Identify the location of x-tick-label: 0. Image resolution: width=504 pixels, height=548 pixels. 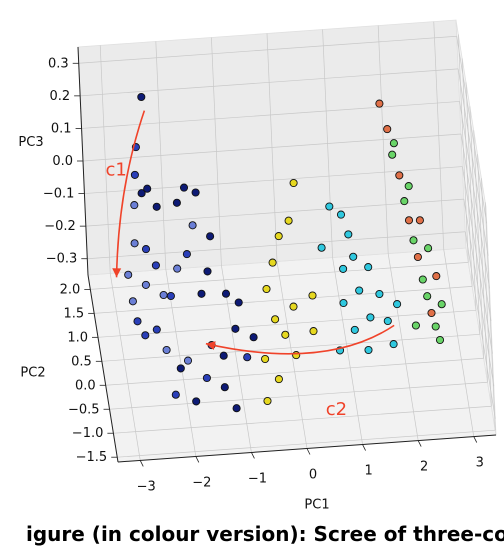
(313, 475).